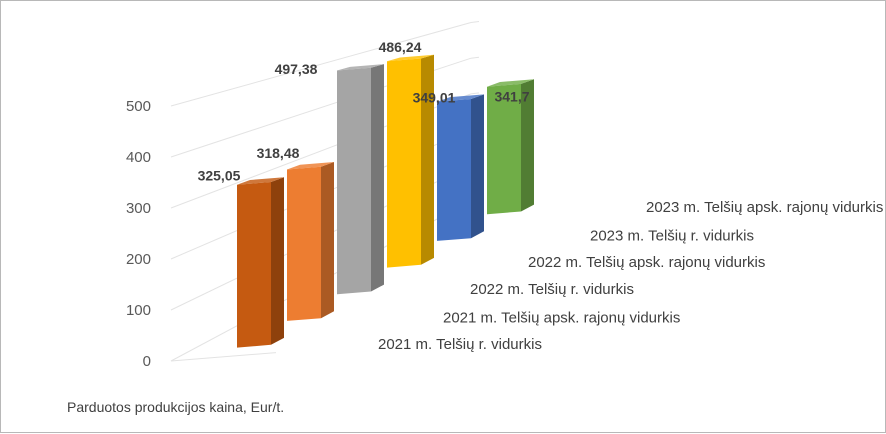 The image size is (886, 434). What do you see at coordinates (138, 208) in the screenshot?
I see `y-tick-label: 300` at bounding box center [138, 208].